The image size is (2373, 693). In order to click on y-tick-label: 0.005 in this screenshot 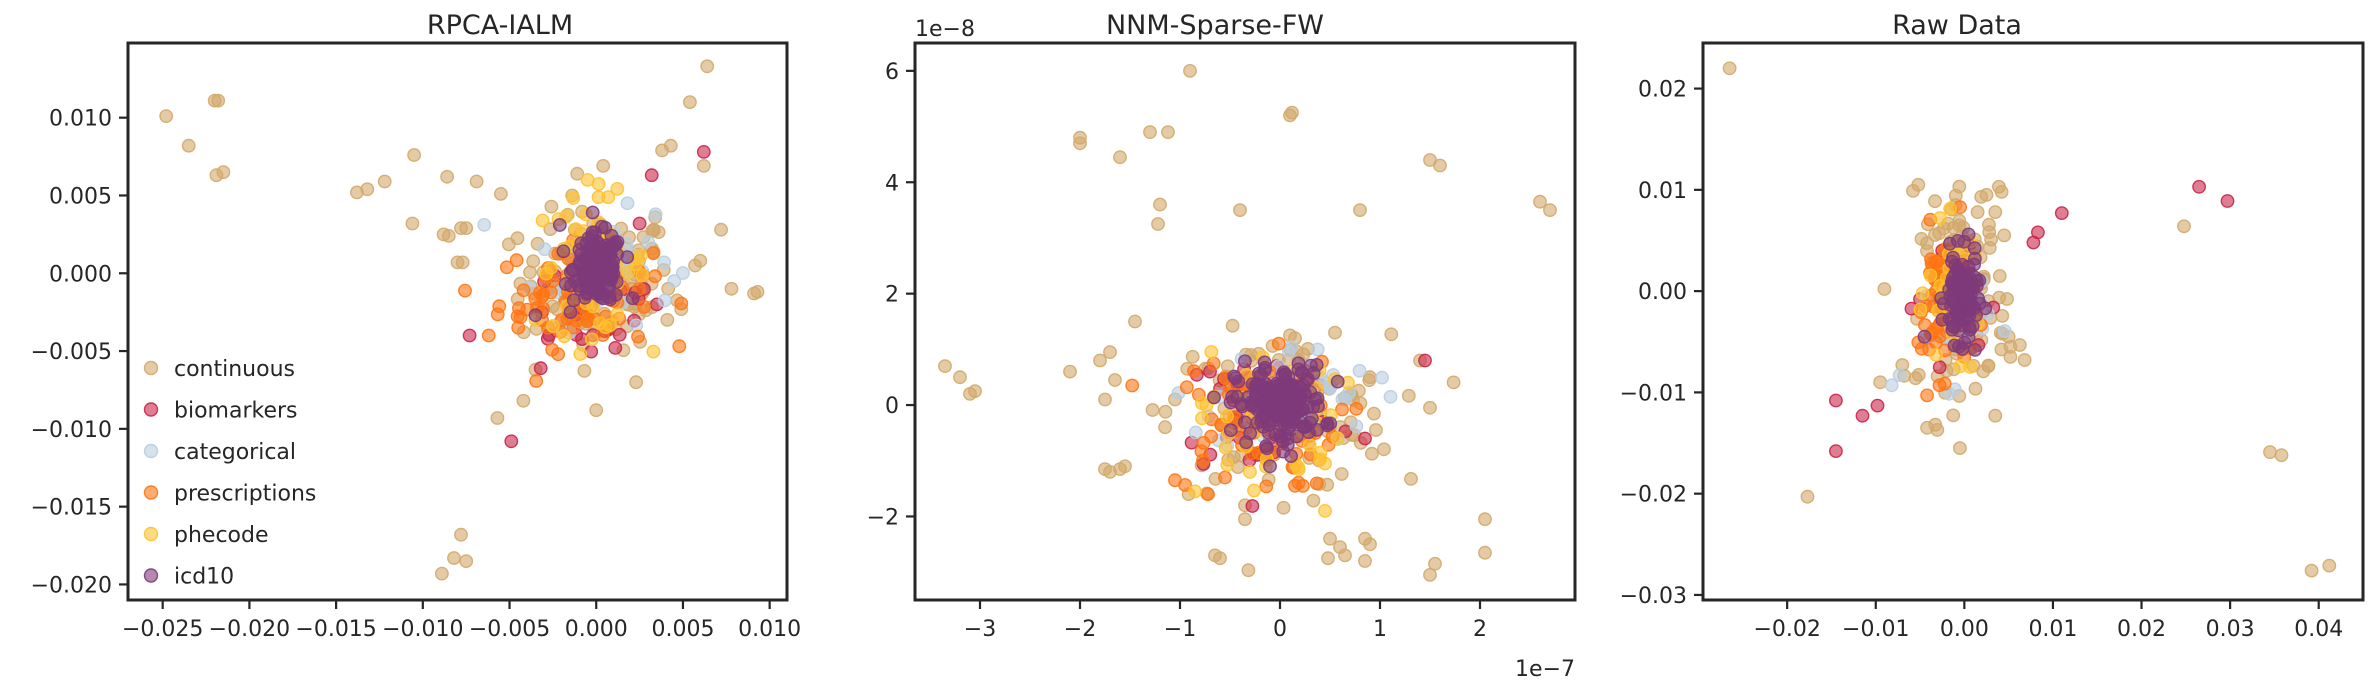, I will do `click(80, 196)`.